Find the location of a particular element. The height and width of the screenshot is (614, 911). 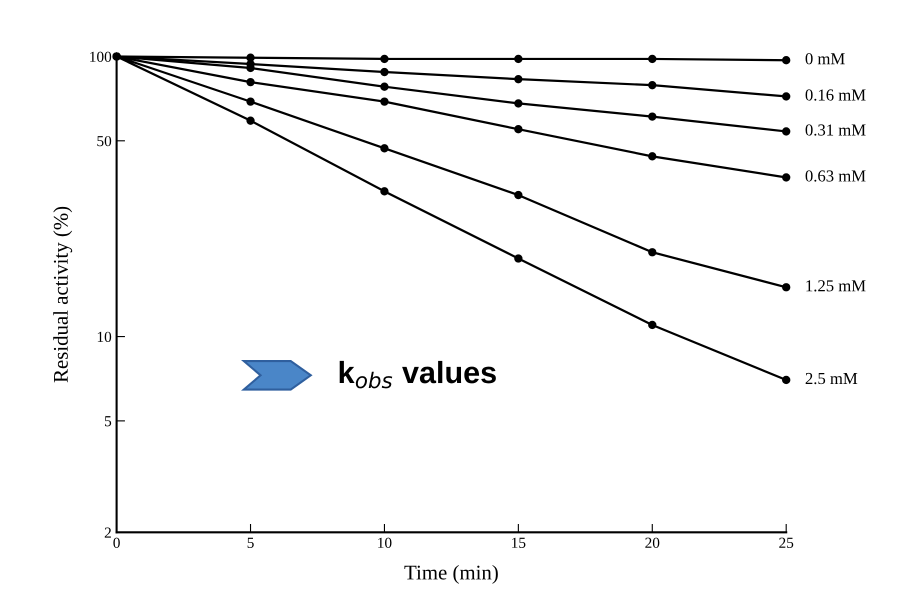

x-tick-label: 10 is located at coordinates (385, 543).